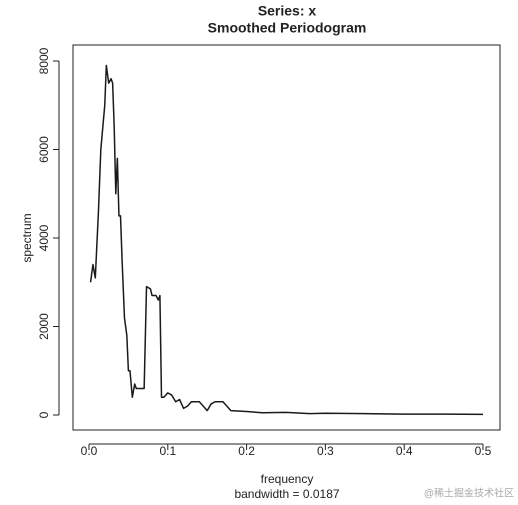 This screenshot has width=518, height=505. What do you see at coordinates (287, 479) in the screenshot?
I see `x-axis-label: frequency` at bounding box center [287, 479].